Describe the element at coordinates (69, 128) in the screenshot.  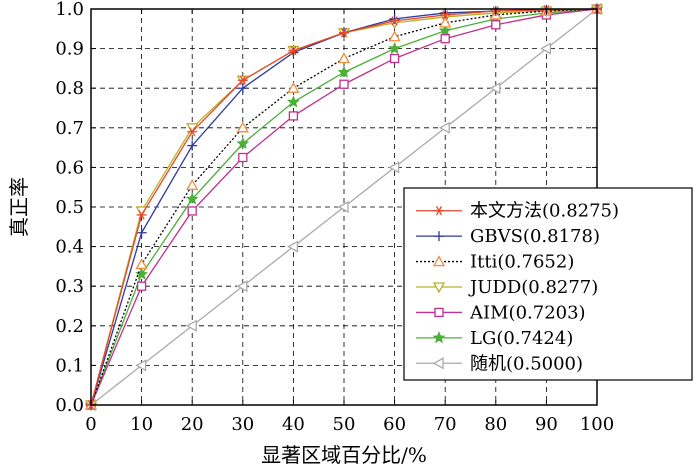
I see `y-tick-label: 0.7` at that location.